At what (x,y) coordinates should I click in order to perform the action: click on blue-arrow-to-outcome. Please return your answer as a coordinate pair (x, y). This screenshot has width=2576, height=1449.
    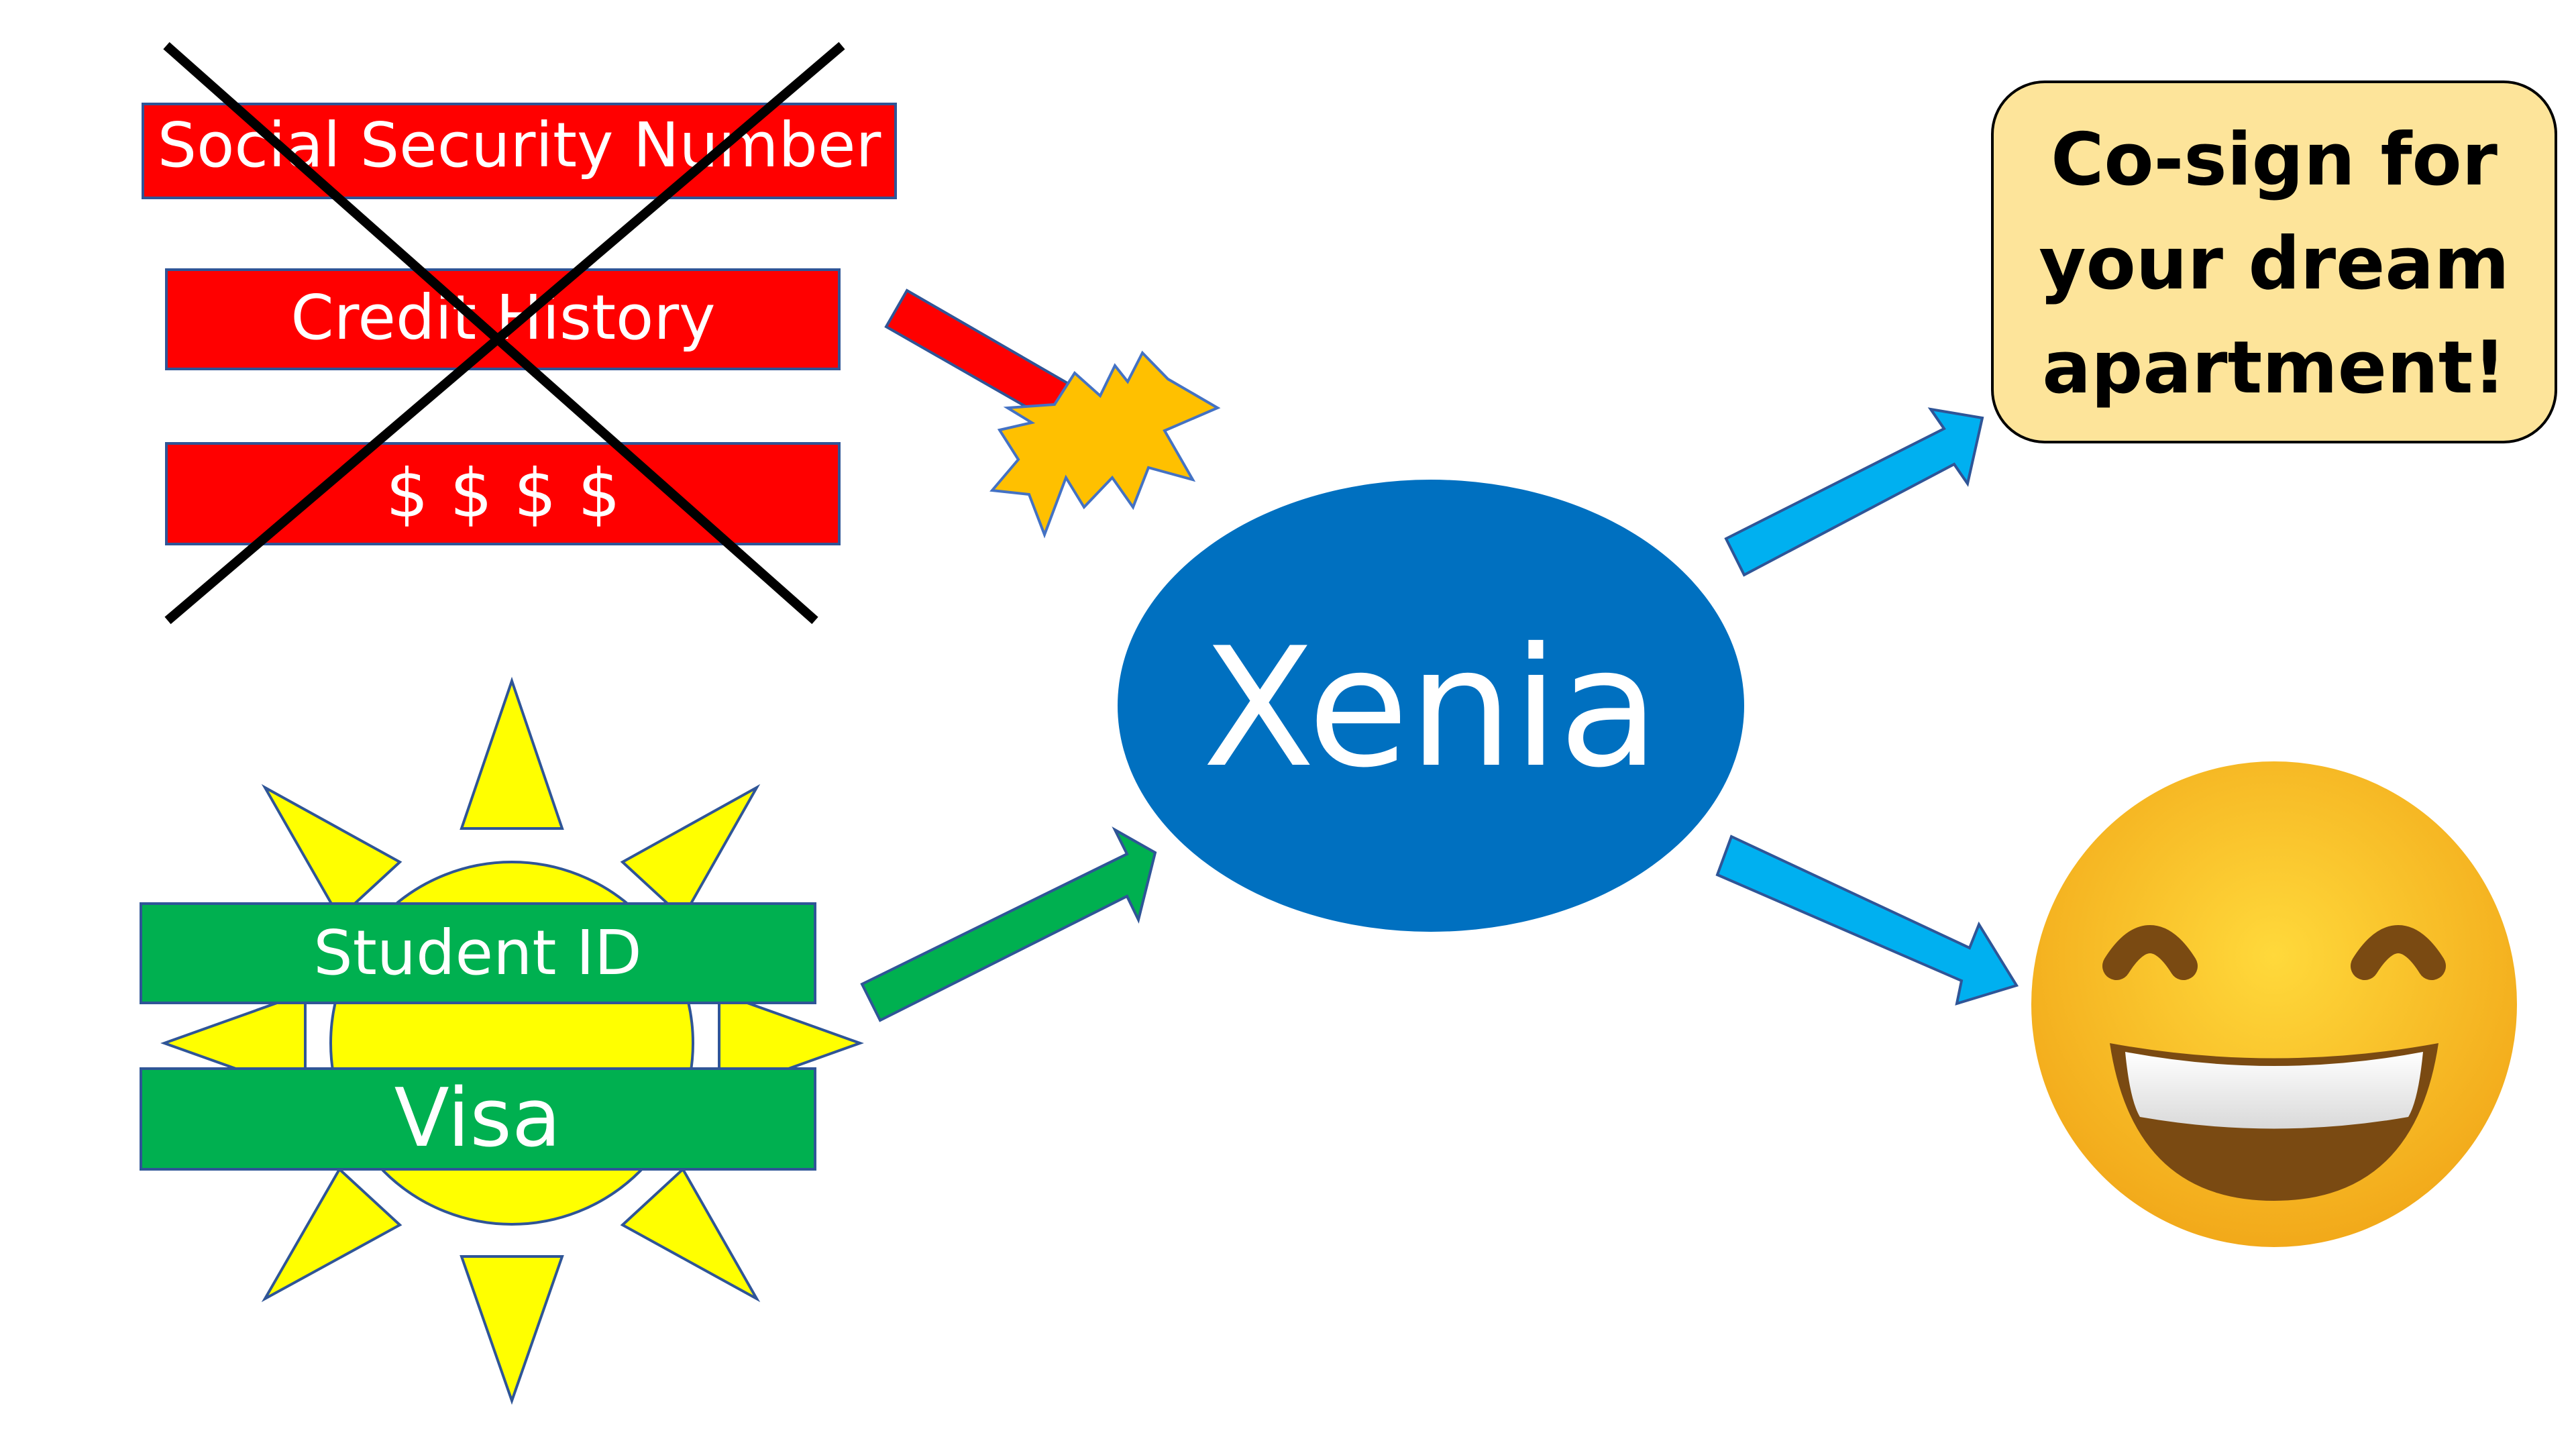
    Looking at the image, I should click on (1854, 492).